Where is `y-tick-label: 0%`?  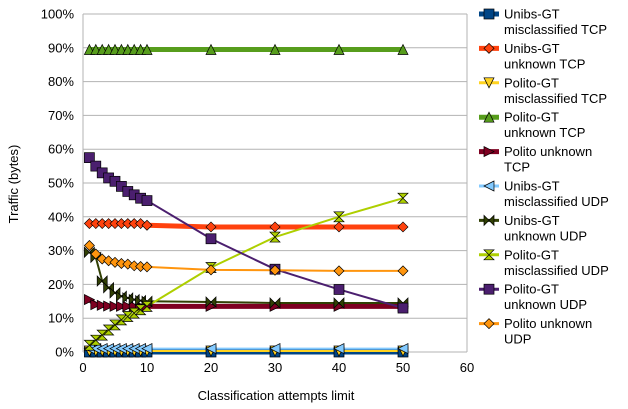 y-tick-label: 0% is located at coordinates (64, 352).